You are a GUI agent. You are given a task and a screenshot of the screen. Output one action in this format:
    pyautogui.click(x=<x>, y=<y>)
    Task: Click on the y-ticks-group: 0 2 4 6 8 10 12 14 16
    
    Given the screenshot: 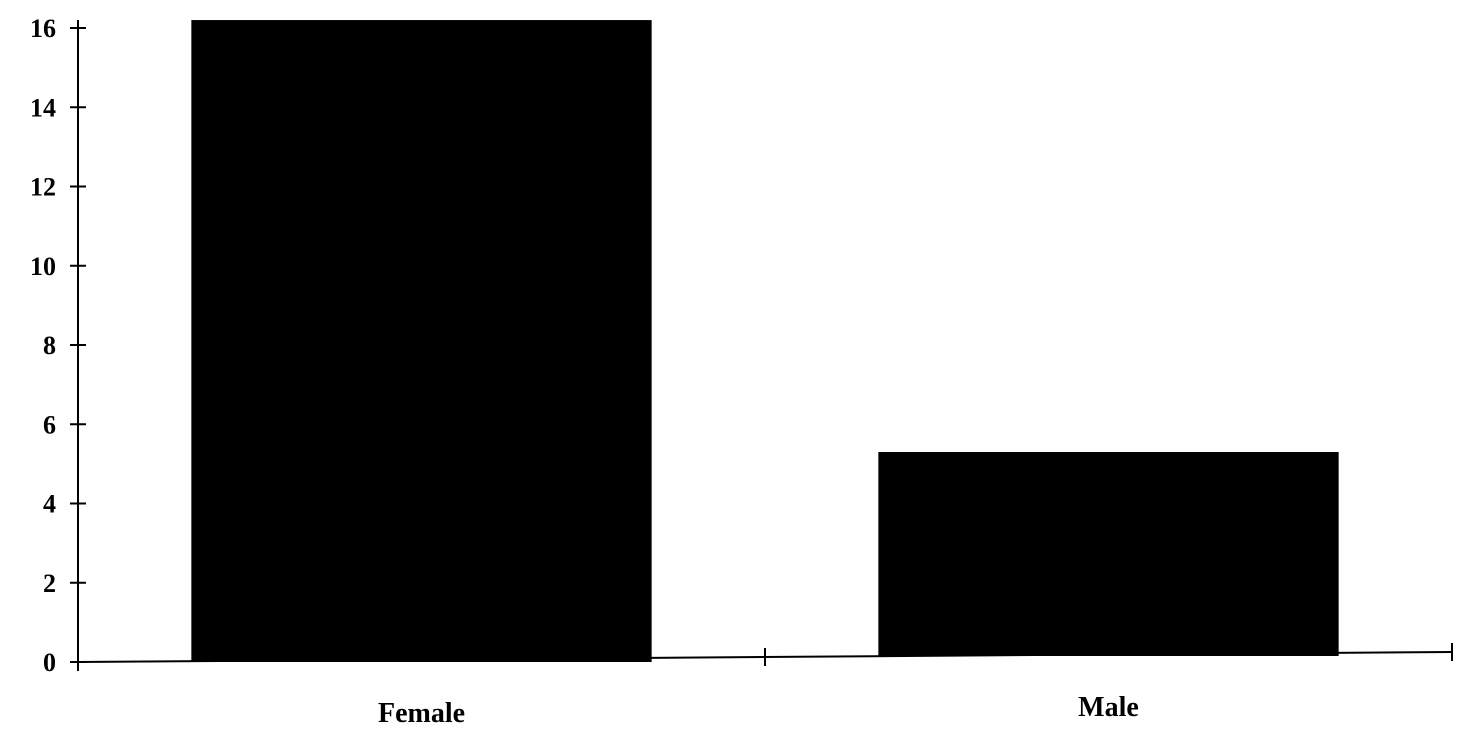 What is the action you would take?
    pyautogui.click(x=58, y=345)
    